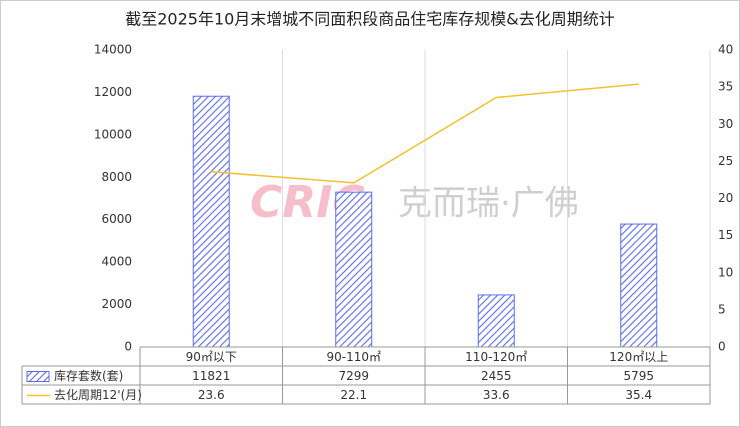 The height and width of the screenshot is (427, 740). Describe the element at coordinates (113, 134) in the screenshot. I see `y-tick-label: 10000` at that location.